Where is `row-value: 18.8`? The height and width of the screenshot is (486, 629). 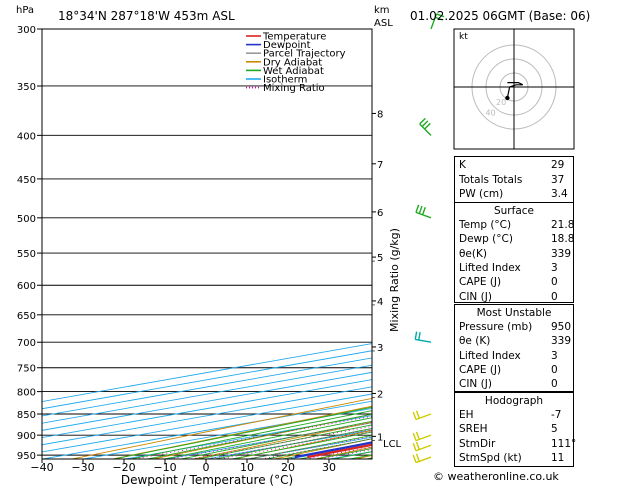
row-value: 18.8 is located at coordinates (563, 239).